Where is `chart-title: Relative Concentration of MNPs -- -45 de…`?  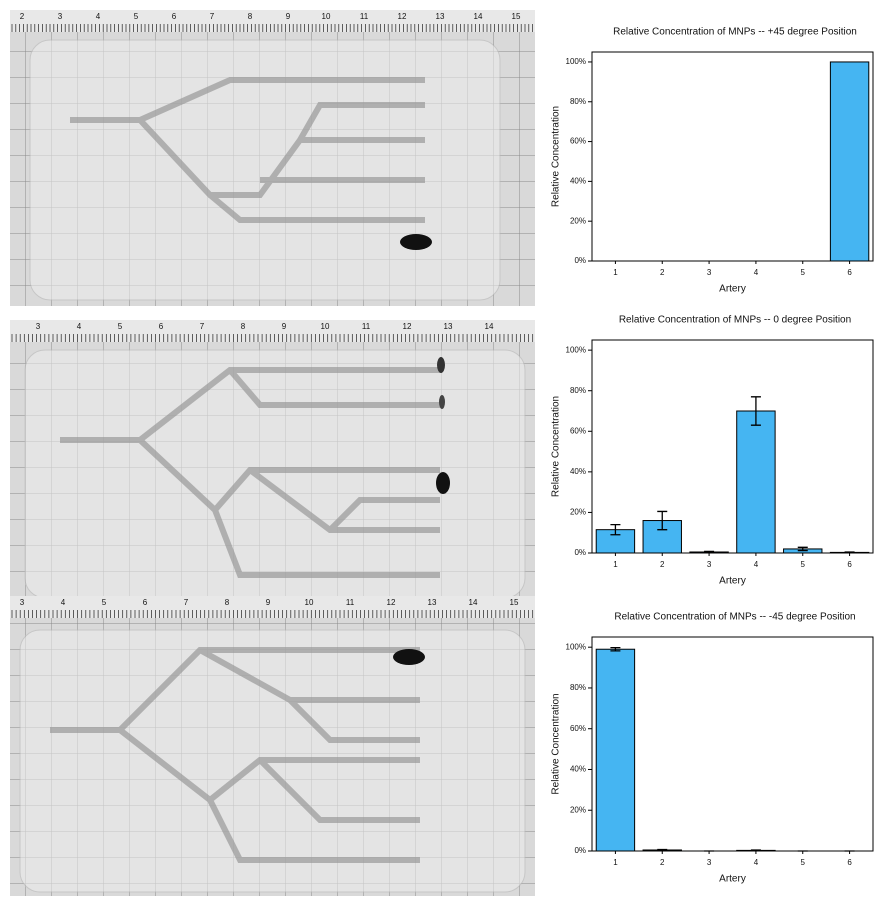
chart-title: Relative Concentration of MNPs -- -45 de… is located at coordinates (734, 617).